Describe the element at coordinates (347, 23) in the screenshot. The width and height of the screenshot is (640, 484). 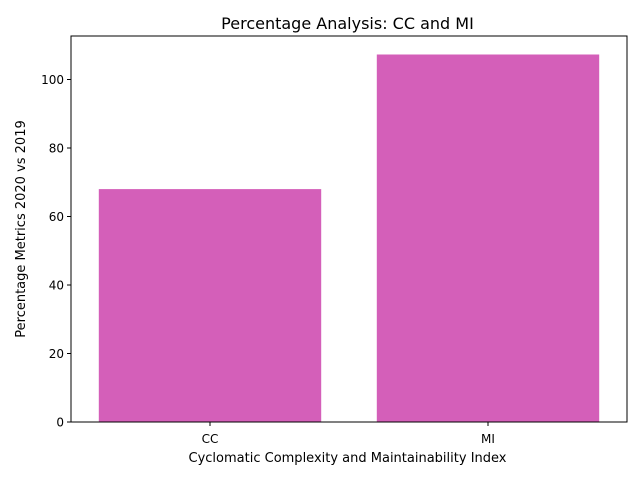
I see `chart-title: Percentage Analysis: CC and MI` at that location.